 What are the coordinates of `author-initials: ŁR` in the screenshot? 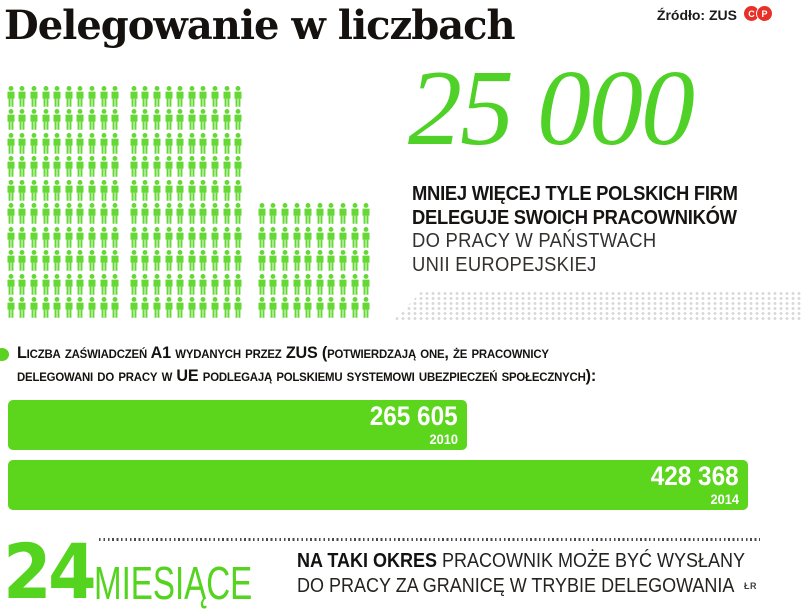 It's located at (750, 586).